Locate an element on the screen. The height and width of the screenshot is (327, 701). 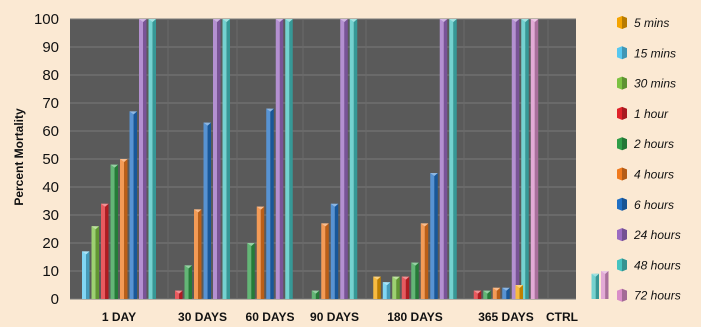
bar-24-hours-365-days is located at coordinates (515, 159).